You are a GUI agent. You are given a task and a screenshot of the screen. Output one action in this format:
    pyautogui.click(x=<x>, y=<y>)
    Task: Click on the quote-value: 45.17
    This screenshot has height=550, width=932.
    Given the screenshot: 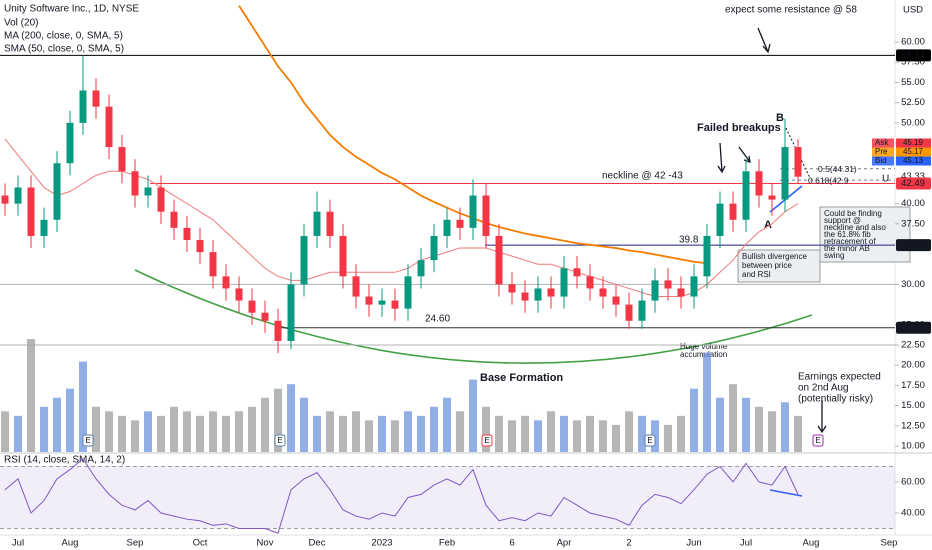 What is the action you would take?
    pyautogui.click(x=913, y=151)
    